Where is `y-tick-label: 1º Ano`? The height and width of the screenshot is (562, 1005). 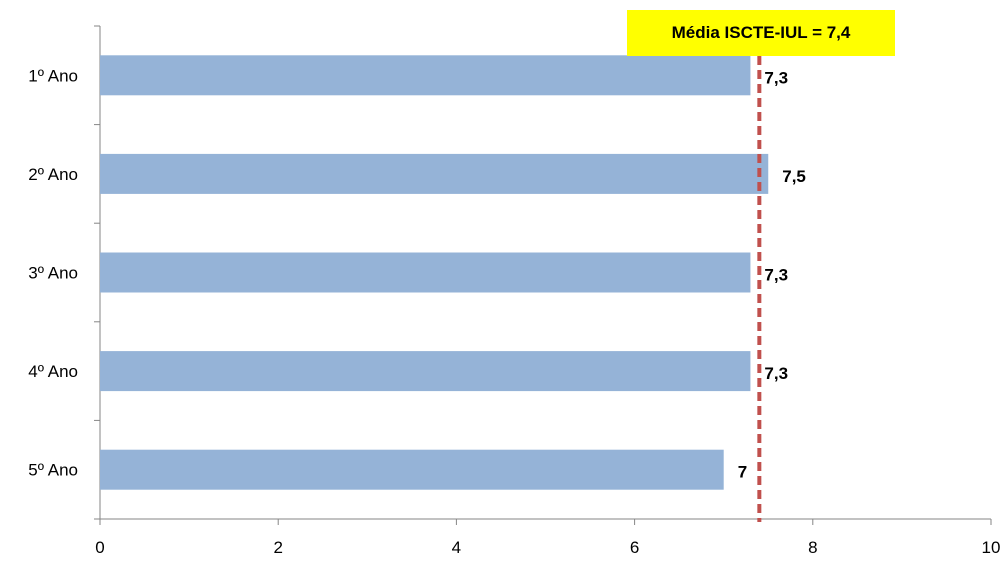
y-tick-label: 1º Ano is located at coordinates (53, 75).